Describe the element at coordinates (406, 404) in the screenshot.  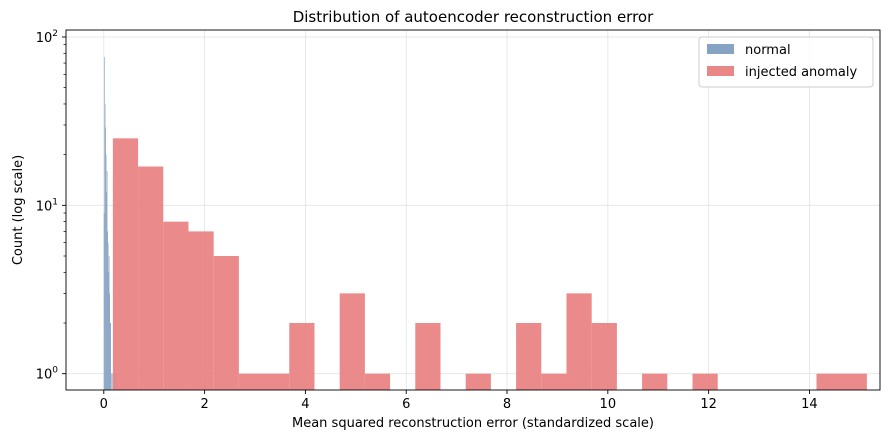
I see `x-tick-label: 6` at that location.